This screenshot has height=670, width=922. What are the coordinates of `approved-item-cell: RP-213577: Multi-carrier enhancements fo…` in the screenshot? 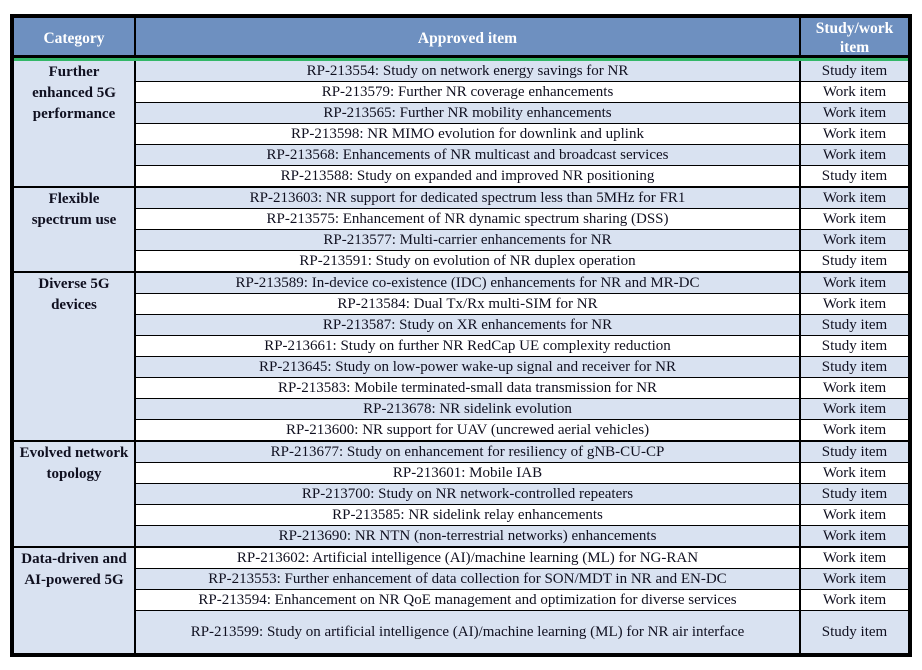 It's located at (467, 240).